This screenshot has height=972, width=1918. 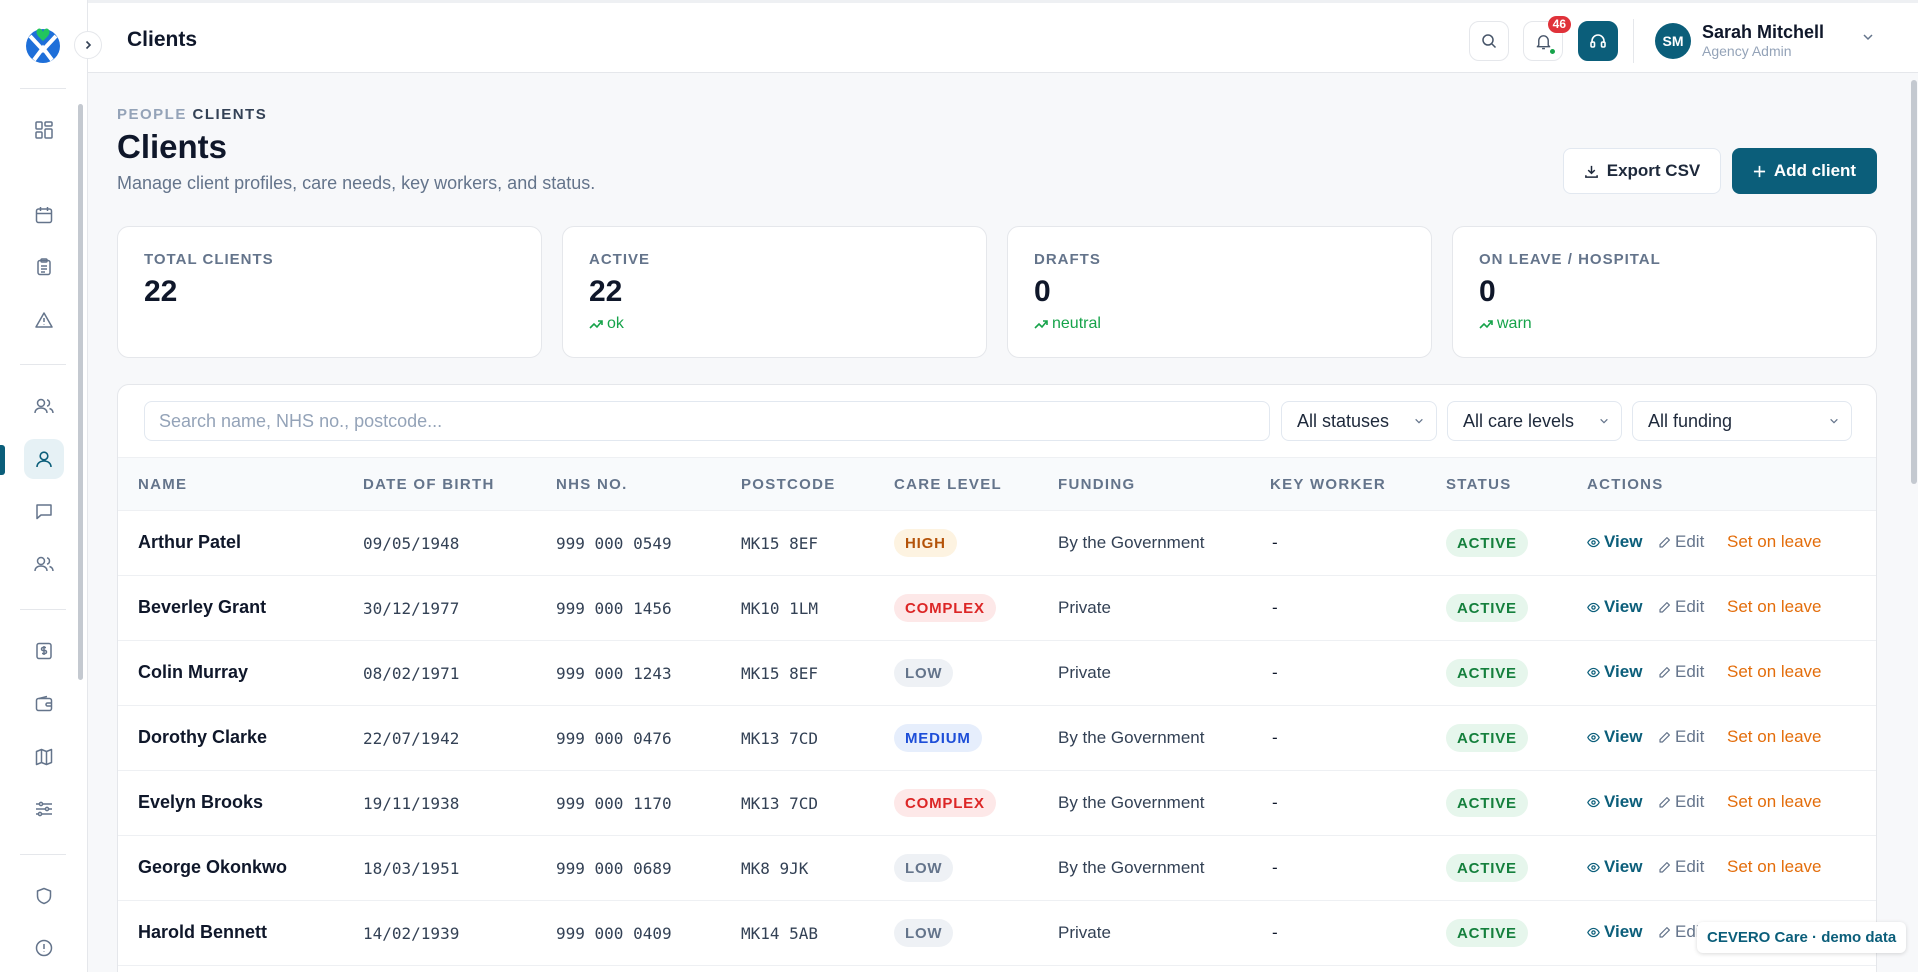 I want to click on user-name: Sarah Mitchell, so click(x=1763, y=32).